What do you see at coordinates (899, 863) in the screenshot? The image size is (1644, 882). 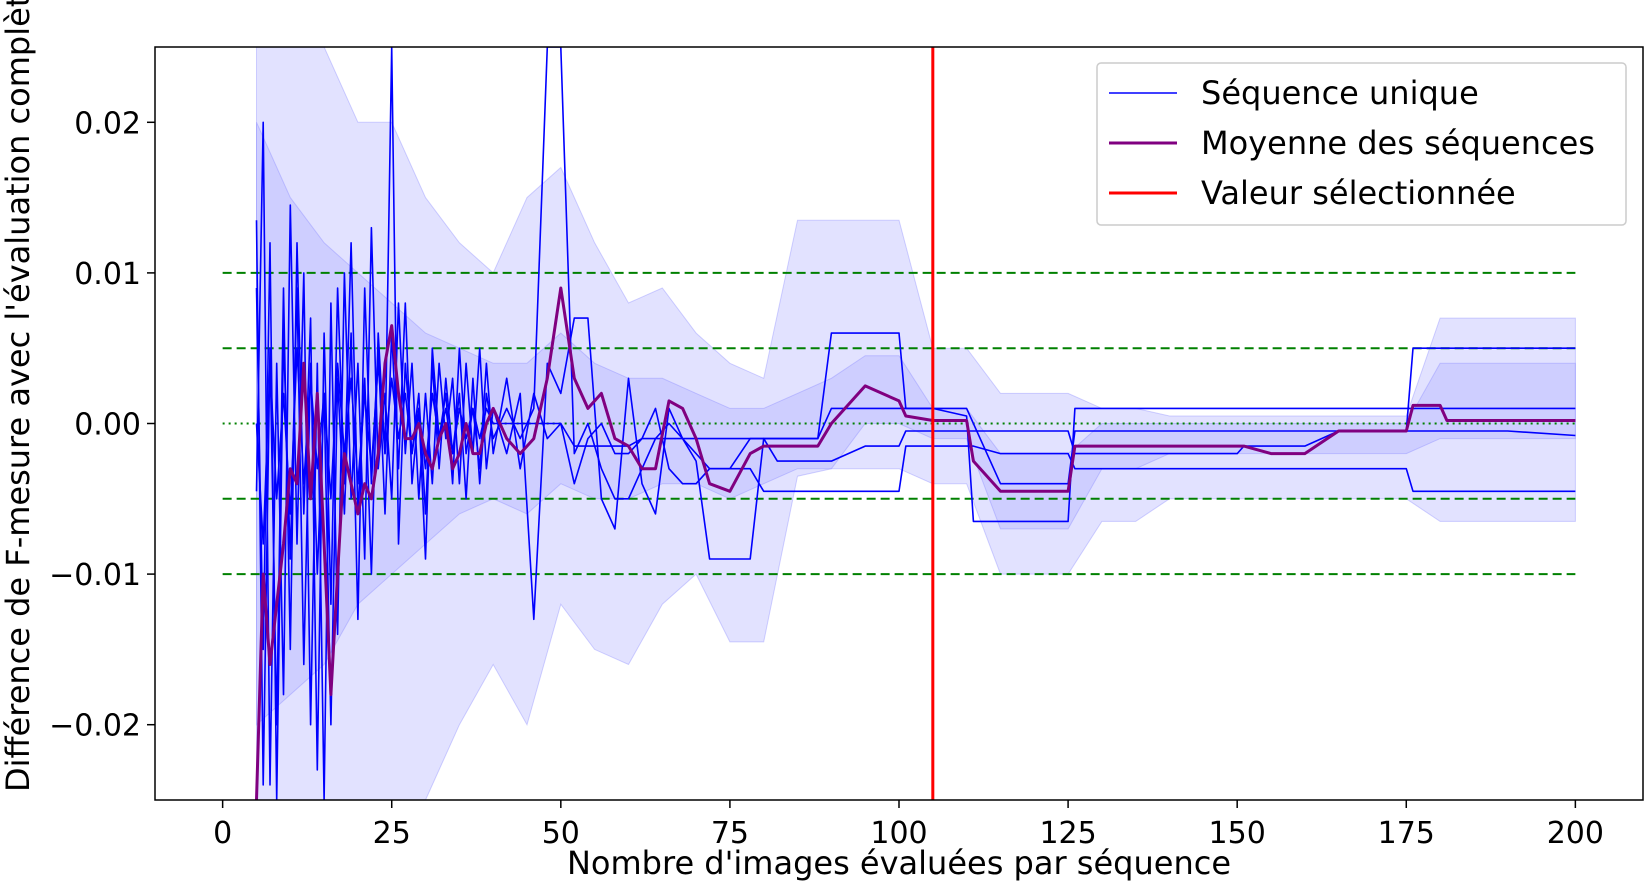 I see `x-axis-label: Nombre d'images évaluées par séquence` at bounding box center [899, 863].